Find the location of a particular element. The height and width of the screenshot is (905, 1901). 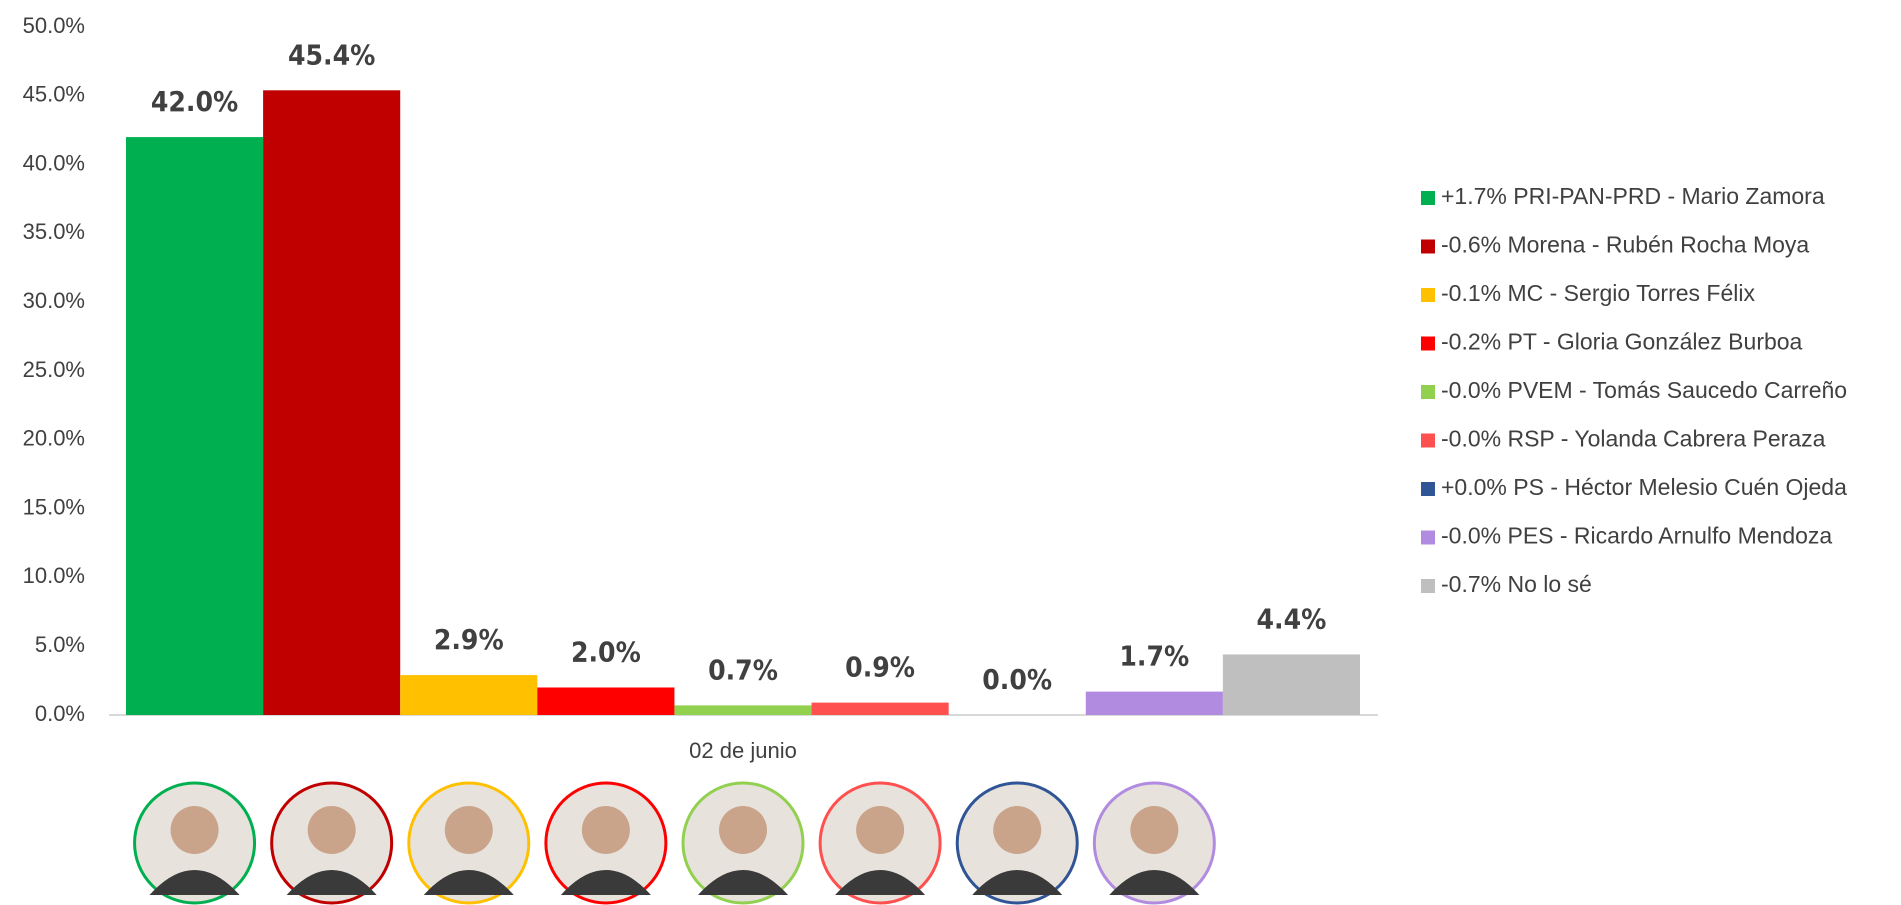

y-tick-label: 40.0% is located at coordinates (54, 162).